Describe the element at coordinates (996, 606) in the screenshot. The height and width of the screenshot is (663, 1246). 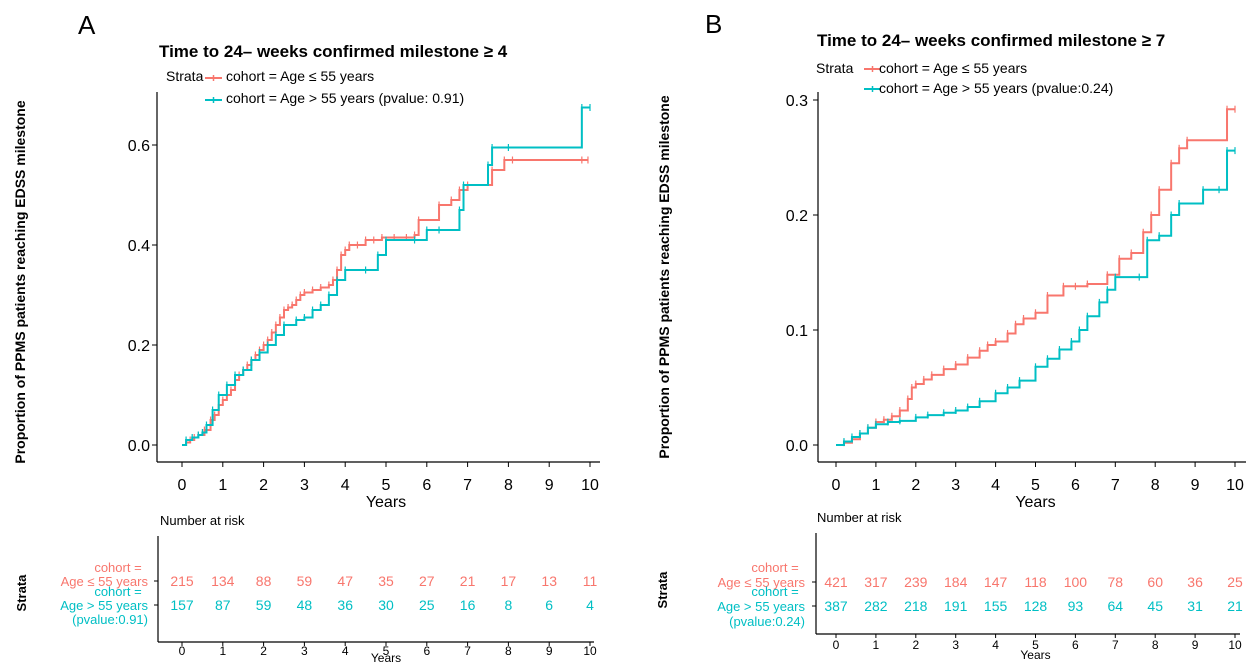
I see `risk-value: 155` at that location.